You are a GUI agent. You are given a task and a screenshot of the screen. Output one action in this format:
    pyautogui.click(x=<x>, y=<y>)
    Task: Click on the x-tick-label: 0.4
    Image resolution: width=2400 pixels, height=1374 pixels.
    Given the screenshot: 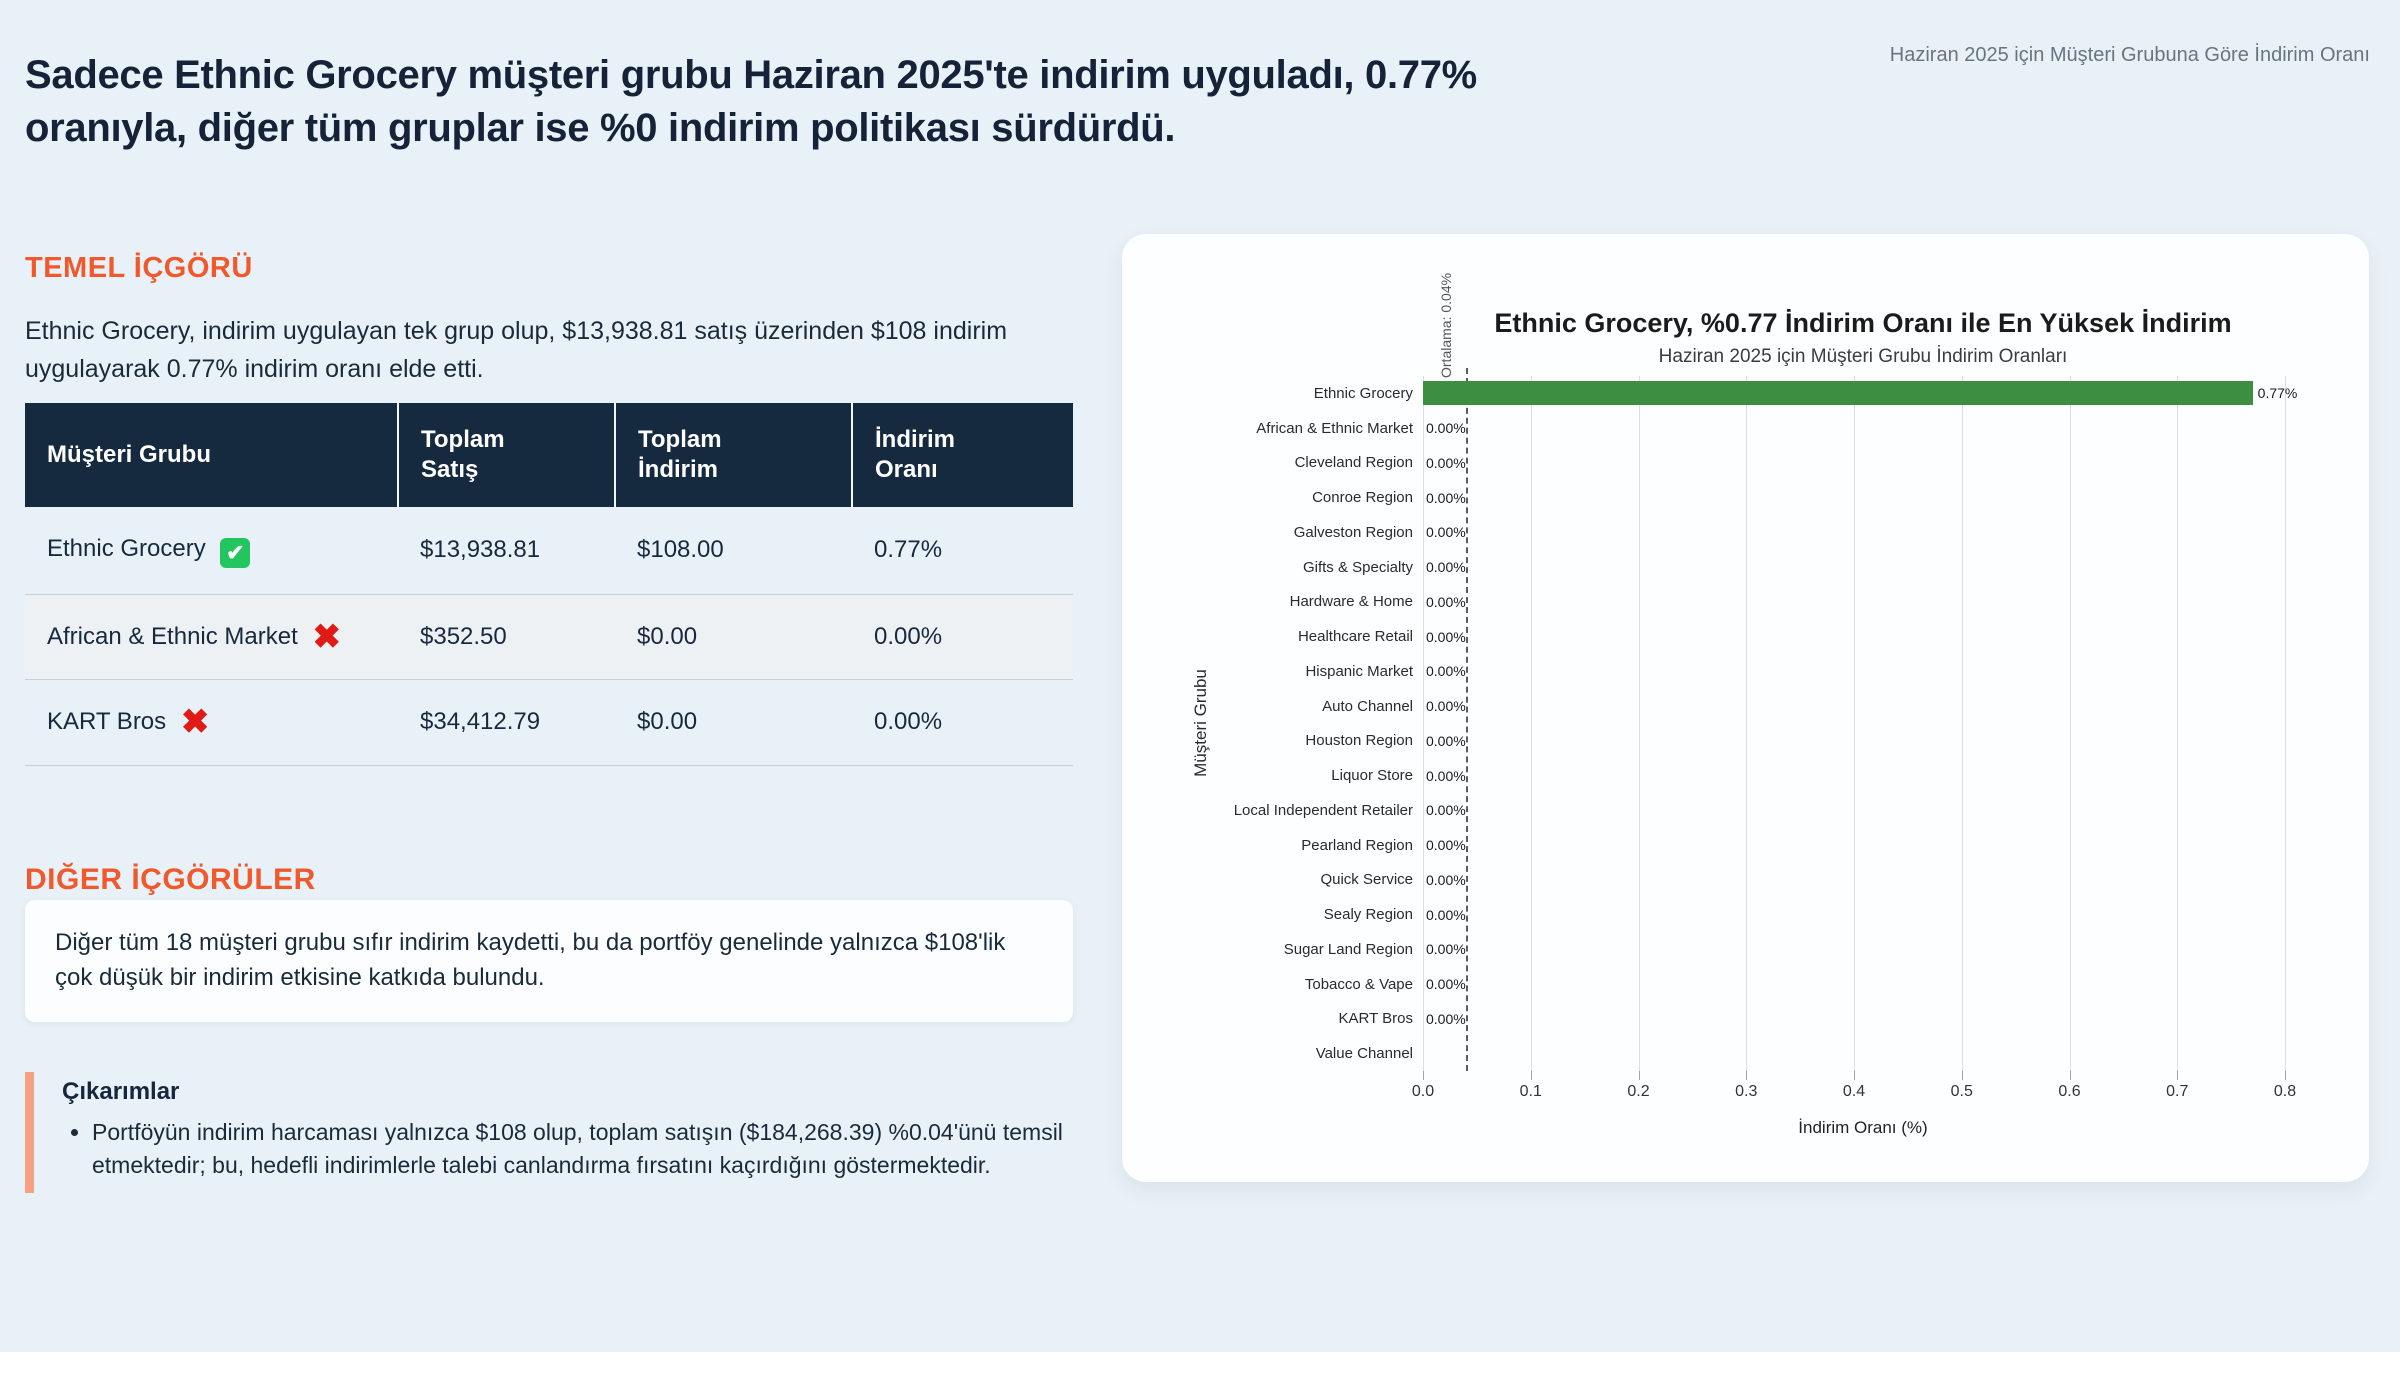 What is the action you would take?
    pyautogui.click(x=1854, y=1091)
    